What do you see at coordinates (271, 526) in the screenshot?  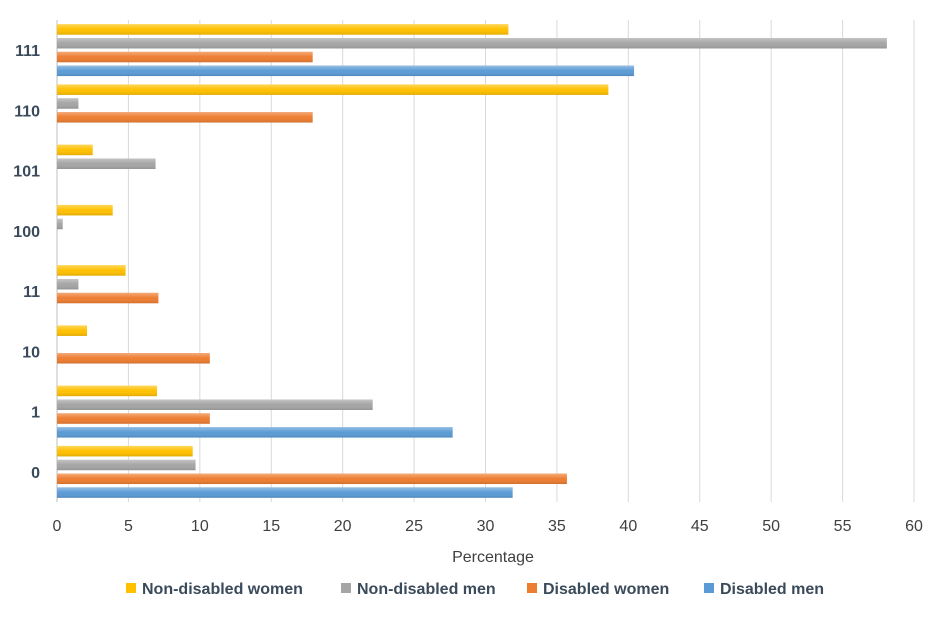 I see `x-tick-label-15: 15` at bounding box center [271, 526].